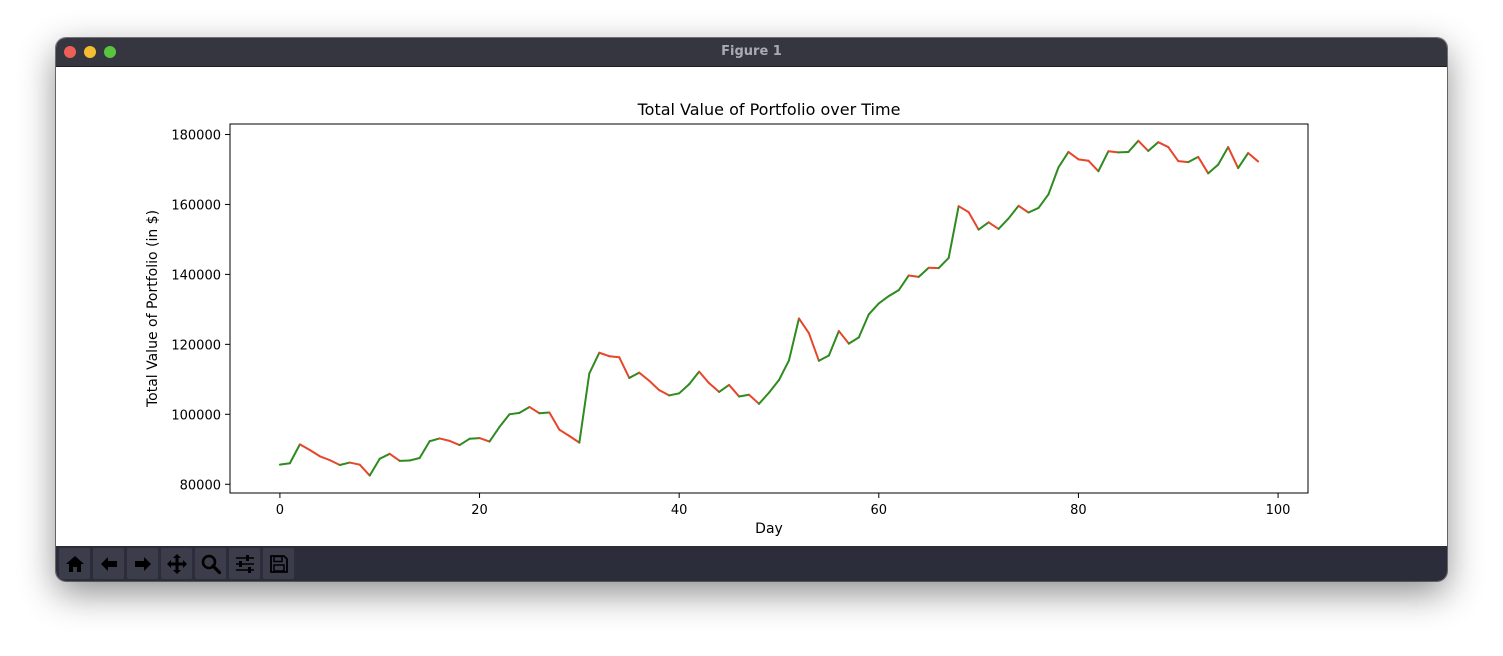  I want to click on configure-subplots-button, so click(244, 563).